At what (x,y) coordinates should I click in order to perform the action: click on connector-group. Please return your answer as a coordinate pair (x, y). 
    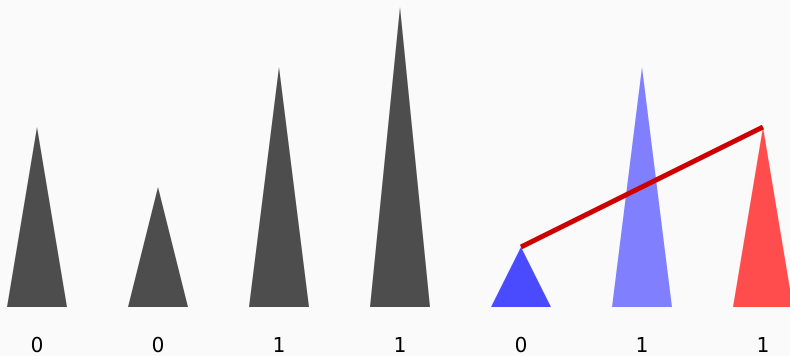
    Looking at the image, I should click on (642, 187).